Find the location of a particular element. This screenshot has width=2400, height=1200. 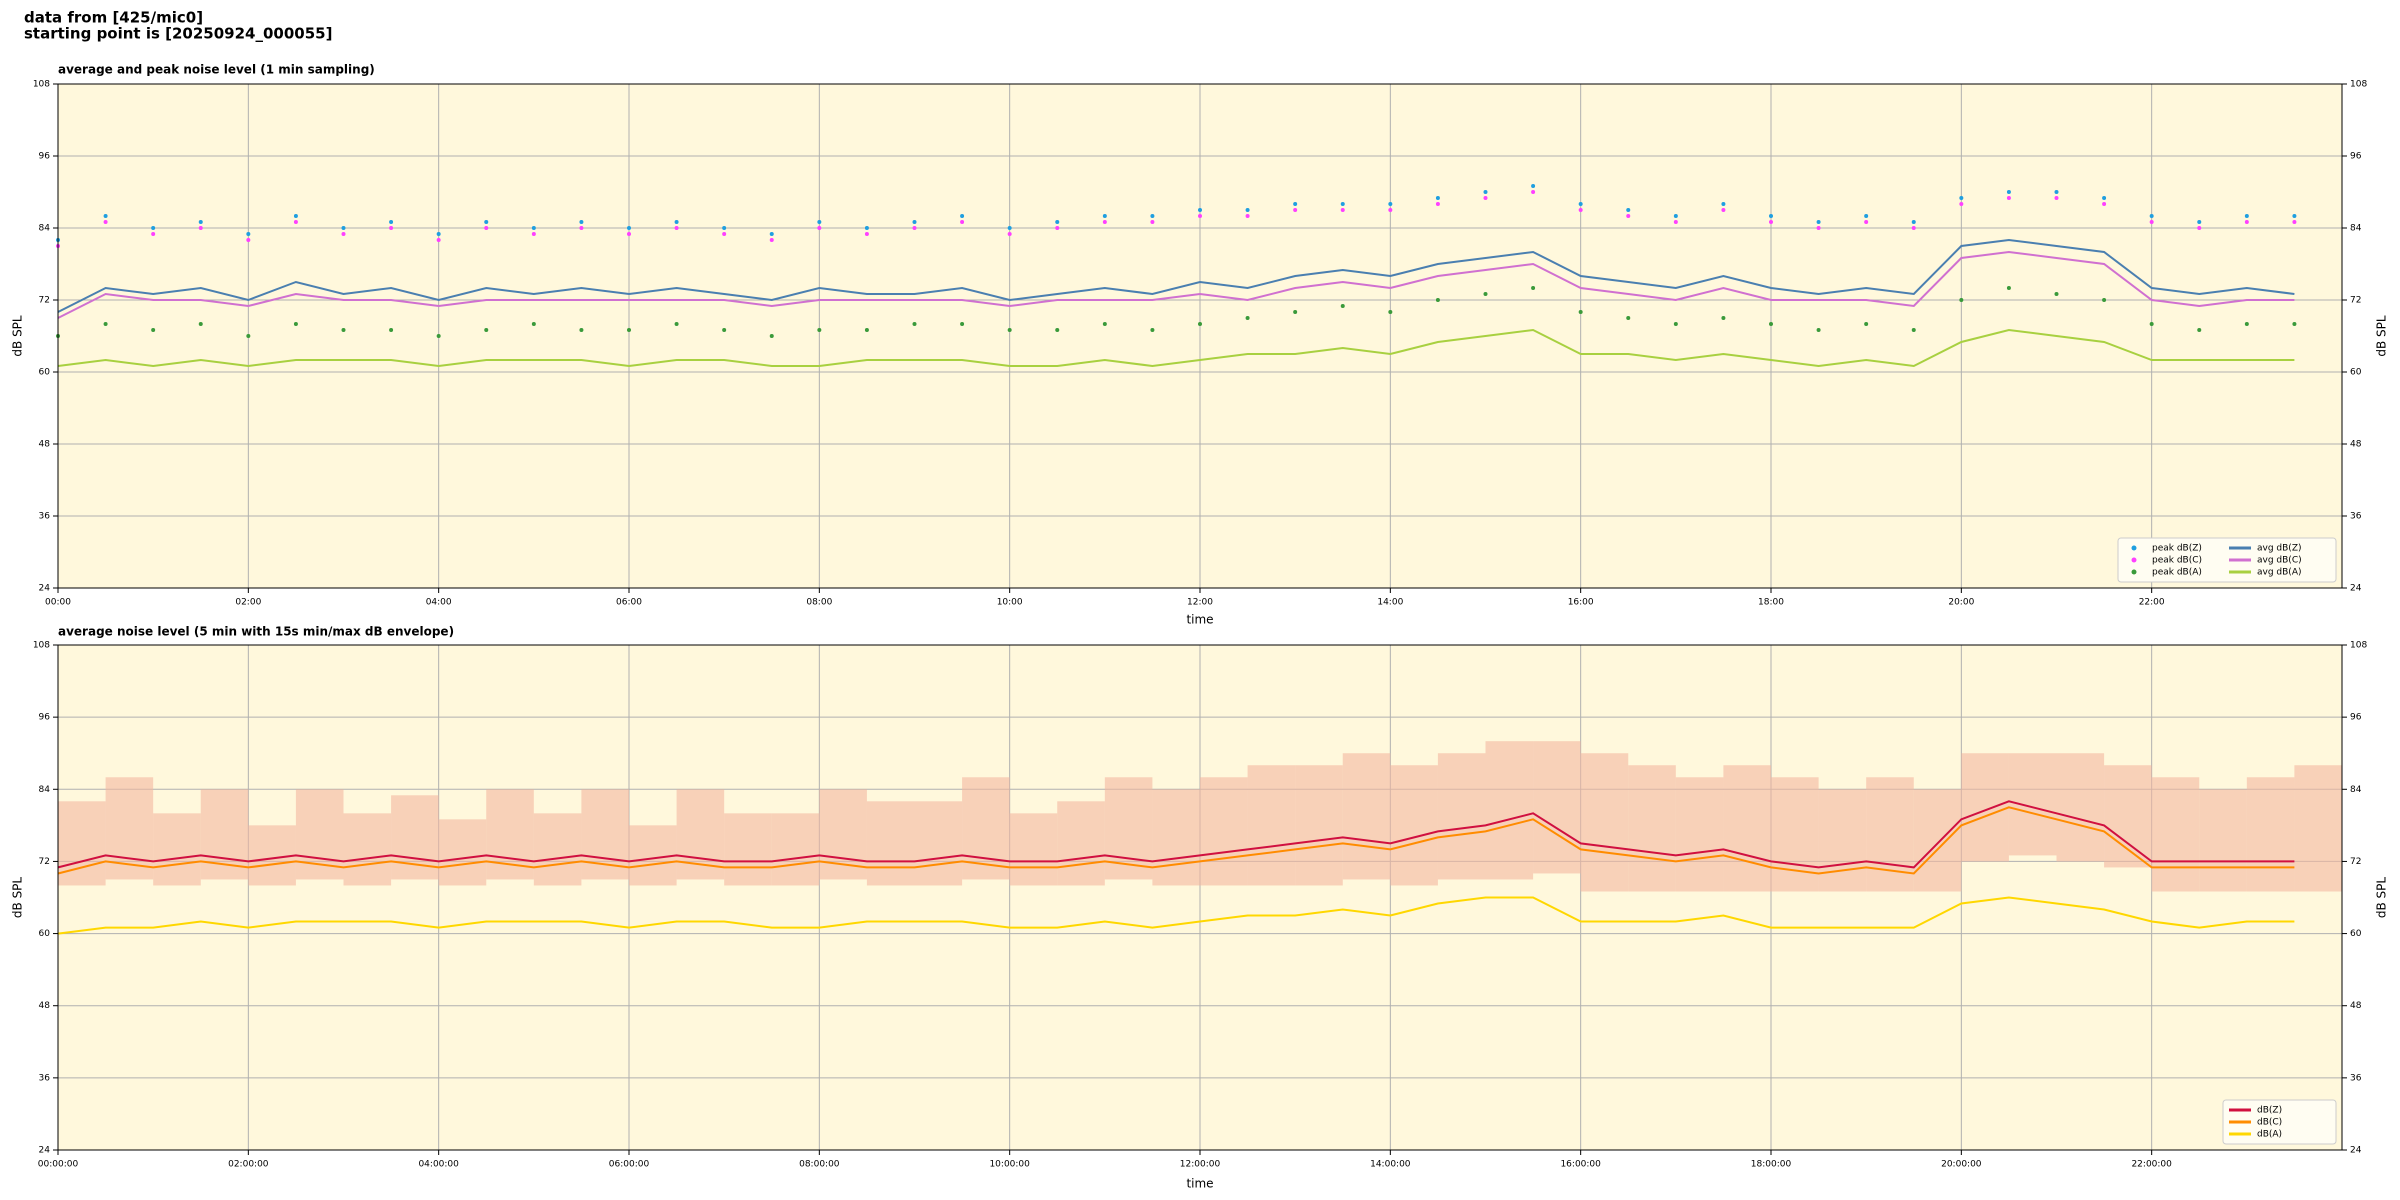

x-tick-label: 20:00:00 is located at coordinates (1961, 1165).